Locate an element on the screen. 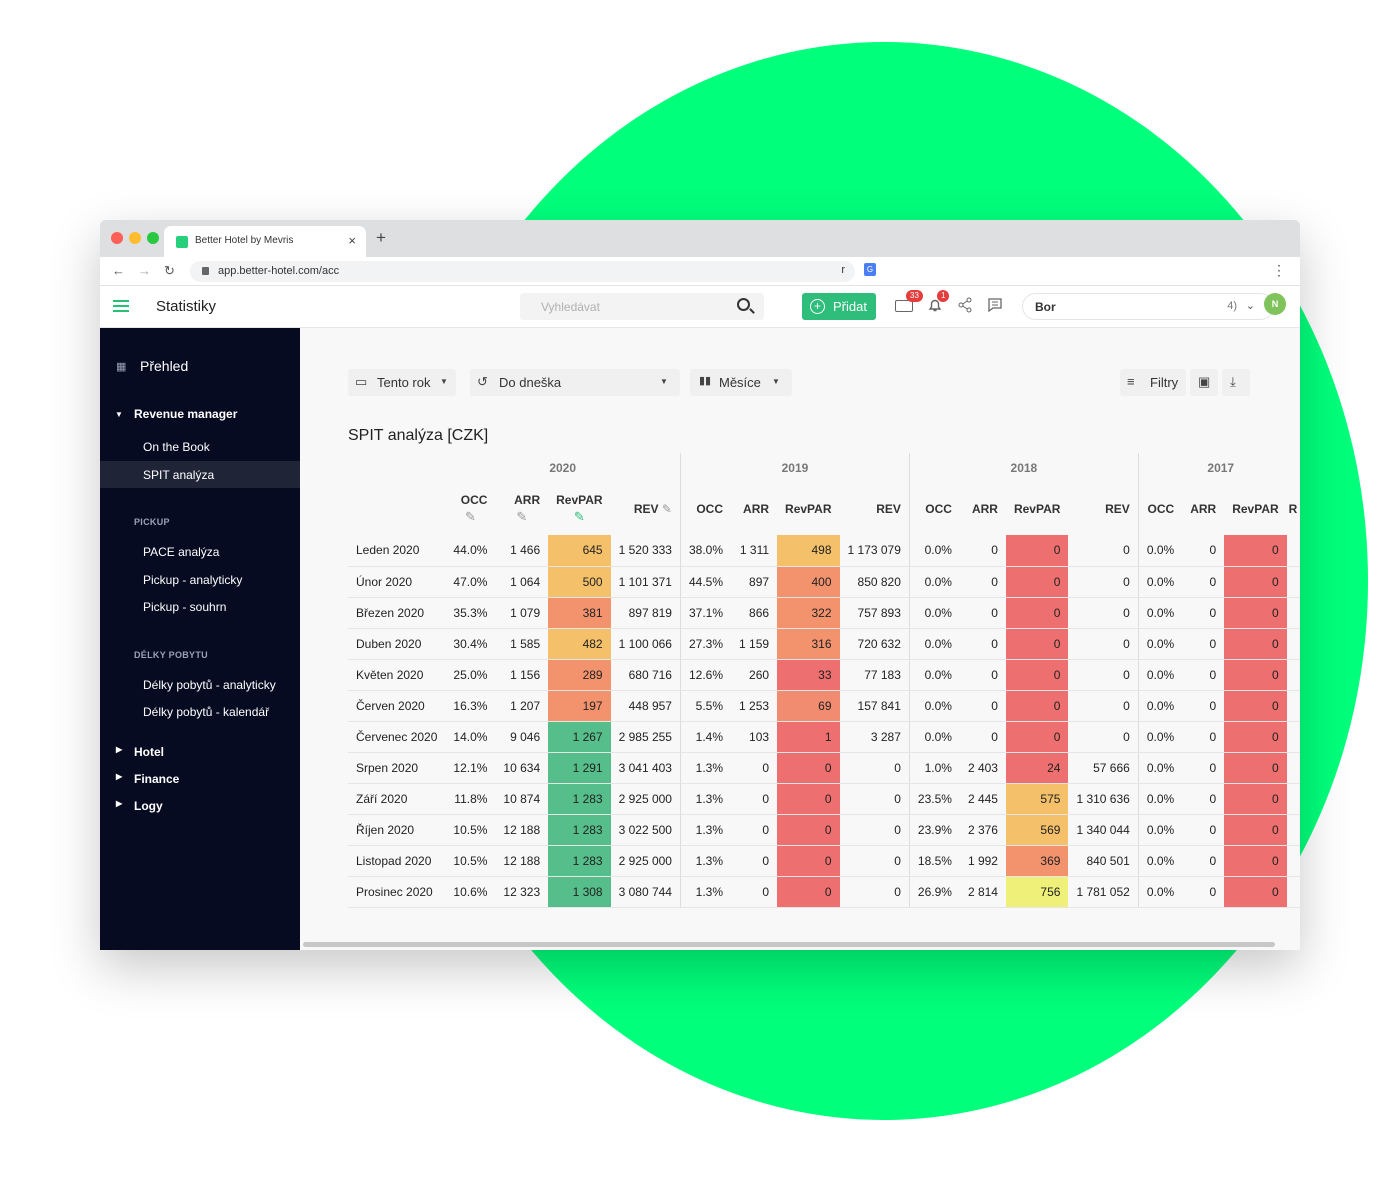  search-icon is located at coordinates (743, 304).